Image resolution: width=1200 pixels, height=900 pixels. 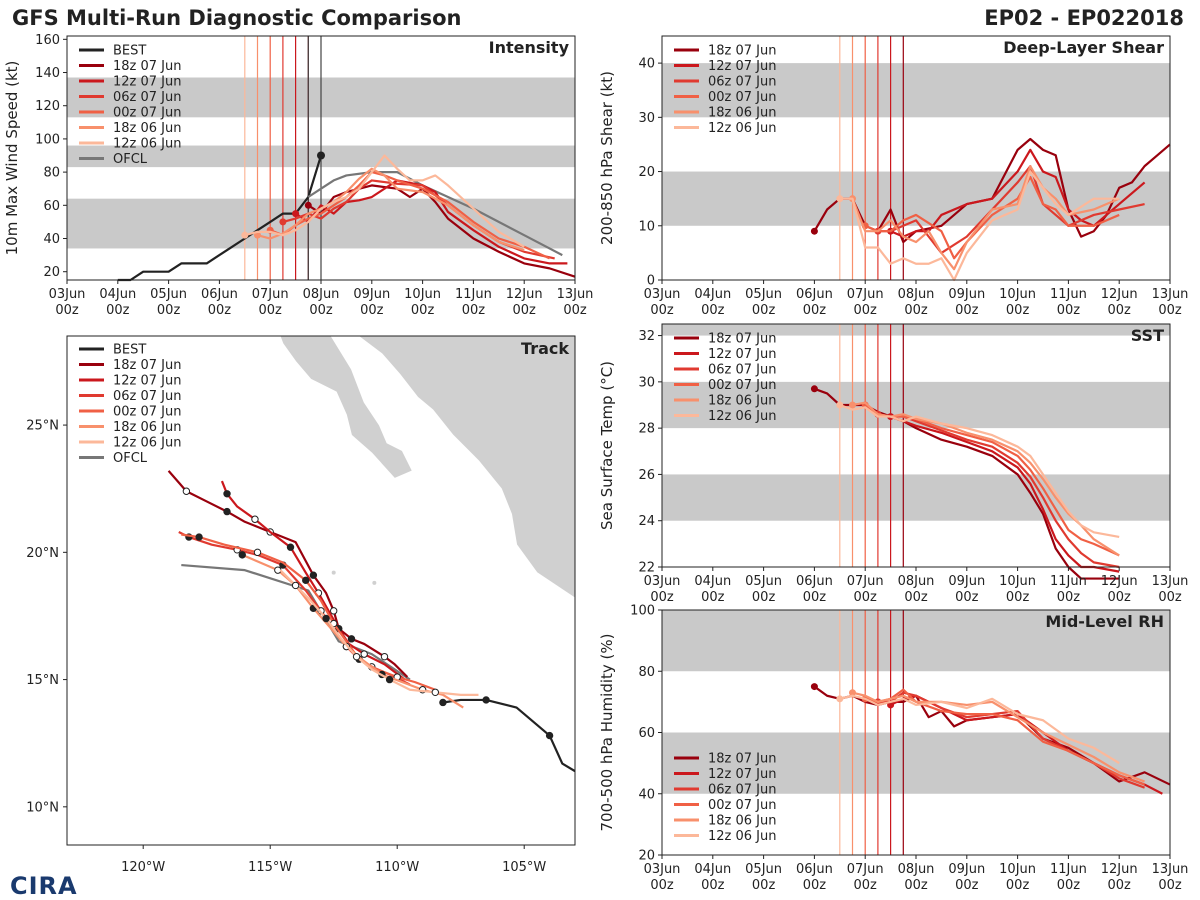 I want to click on x-tick-label: 11Jun, so click(x=1068, y=294).